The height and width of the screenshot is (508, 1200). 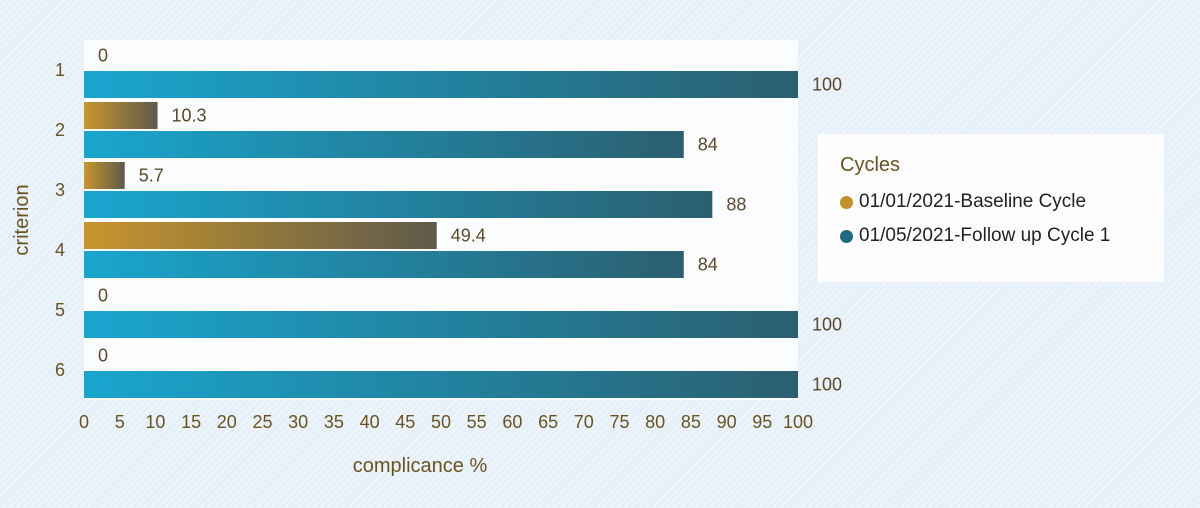 I want to click on x-tick-label: 35, so click(x=334, y=422).